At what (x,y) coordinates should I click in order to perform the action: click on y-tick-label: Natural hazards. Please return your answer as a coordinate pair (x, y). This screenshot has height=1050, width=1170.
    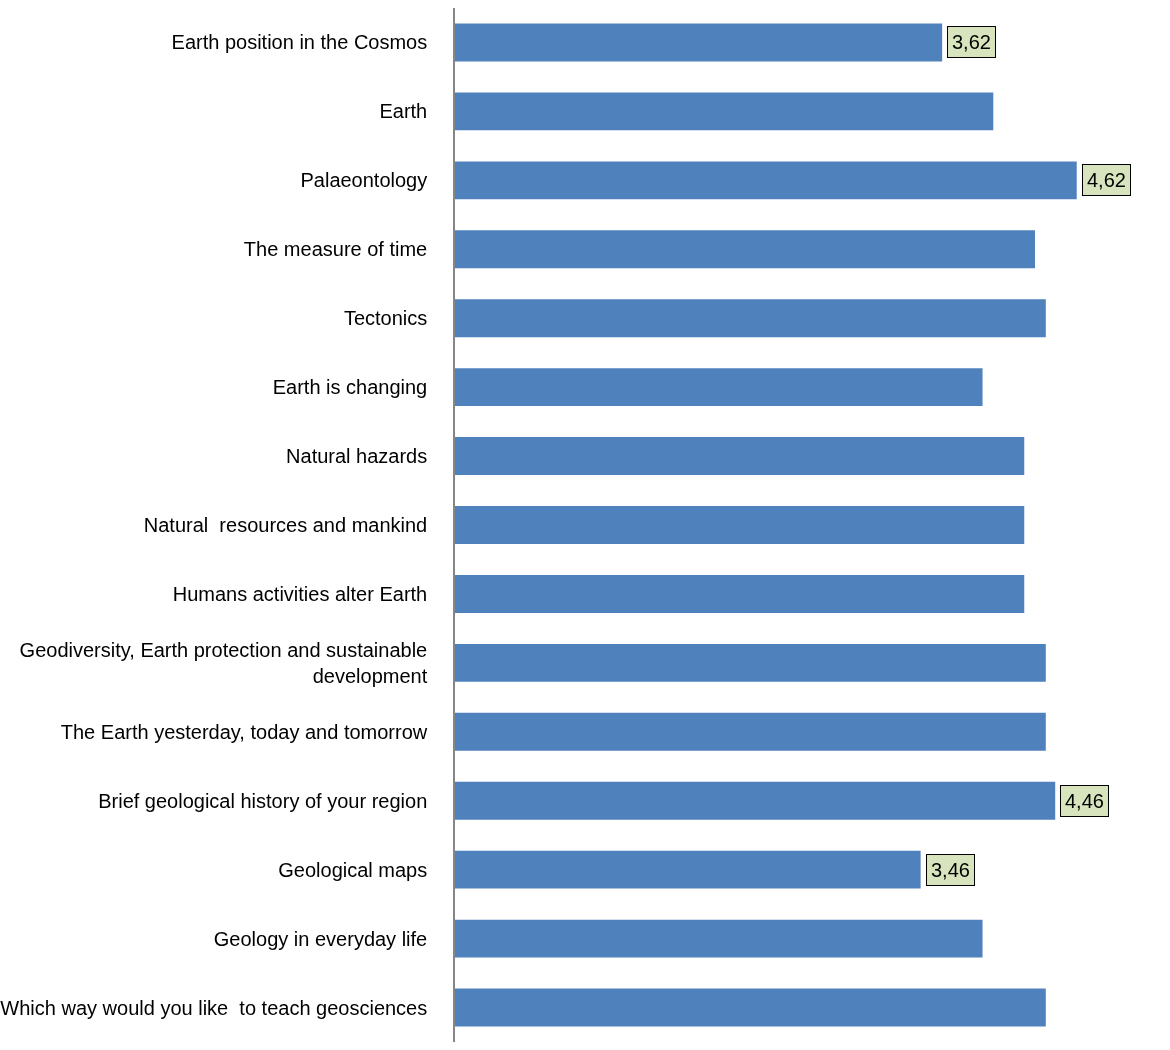
    Looking at the image, I should click on (357, 456).